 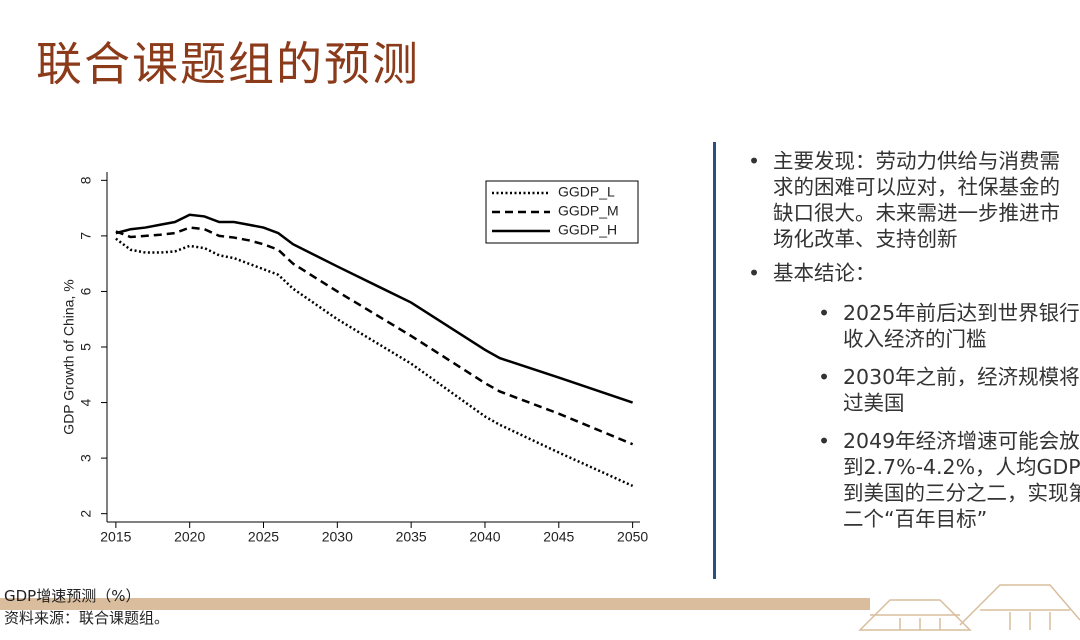 I want to click on x-tick-label: 2045, so click(x=558, y=537).